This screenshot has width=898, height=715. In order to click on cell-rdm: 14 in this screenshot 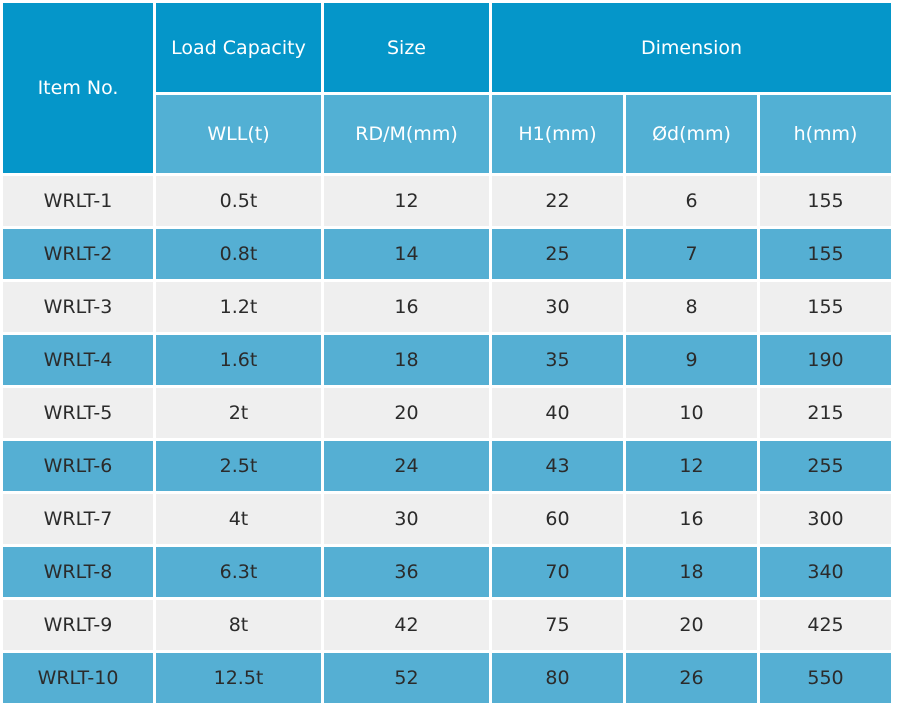, I will do `click(406, 254)`.